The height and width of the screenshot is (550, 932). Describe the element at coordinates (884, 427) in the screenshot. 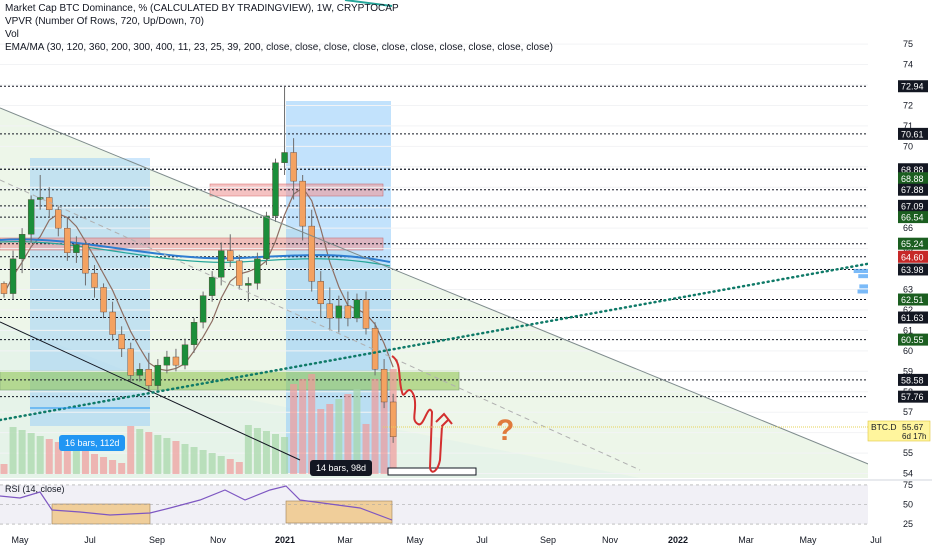

I see `current-price-symbol: BTC.D` at that location.